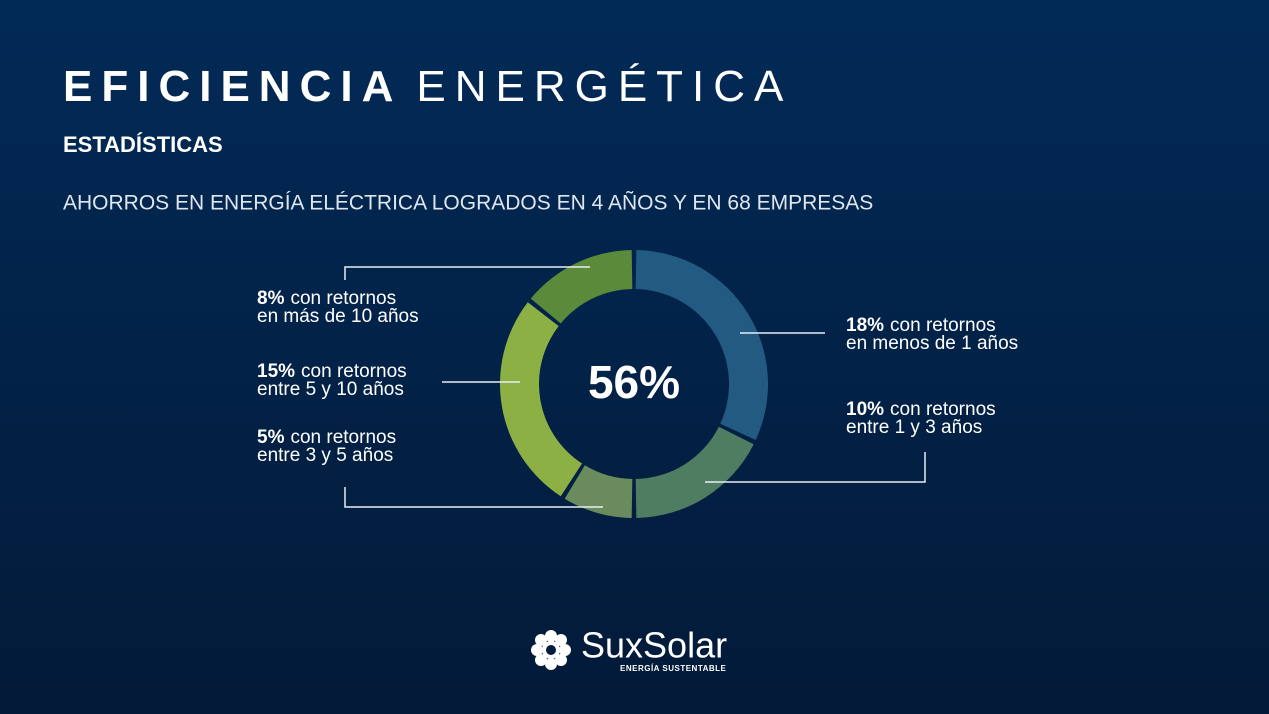 The image size is (1269, 714). What do you see at coordinates (330, 389) in the screenshot?
I see `segment-label-line: entre 5 y 10 años` at bounding box center [330, 389].